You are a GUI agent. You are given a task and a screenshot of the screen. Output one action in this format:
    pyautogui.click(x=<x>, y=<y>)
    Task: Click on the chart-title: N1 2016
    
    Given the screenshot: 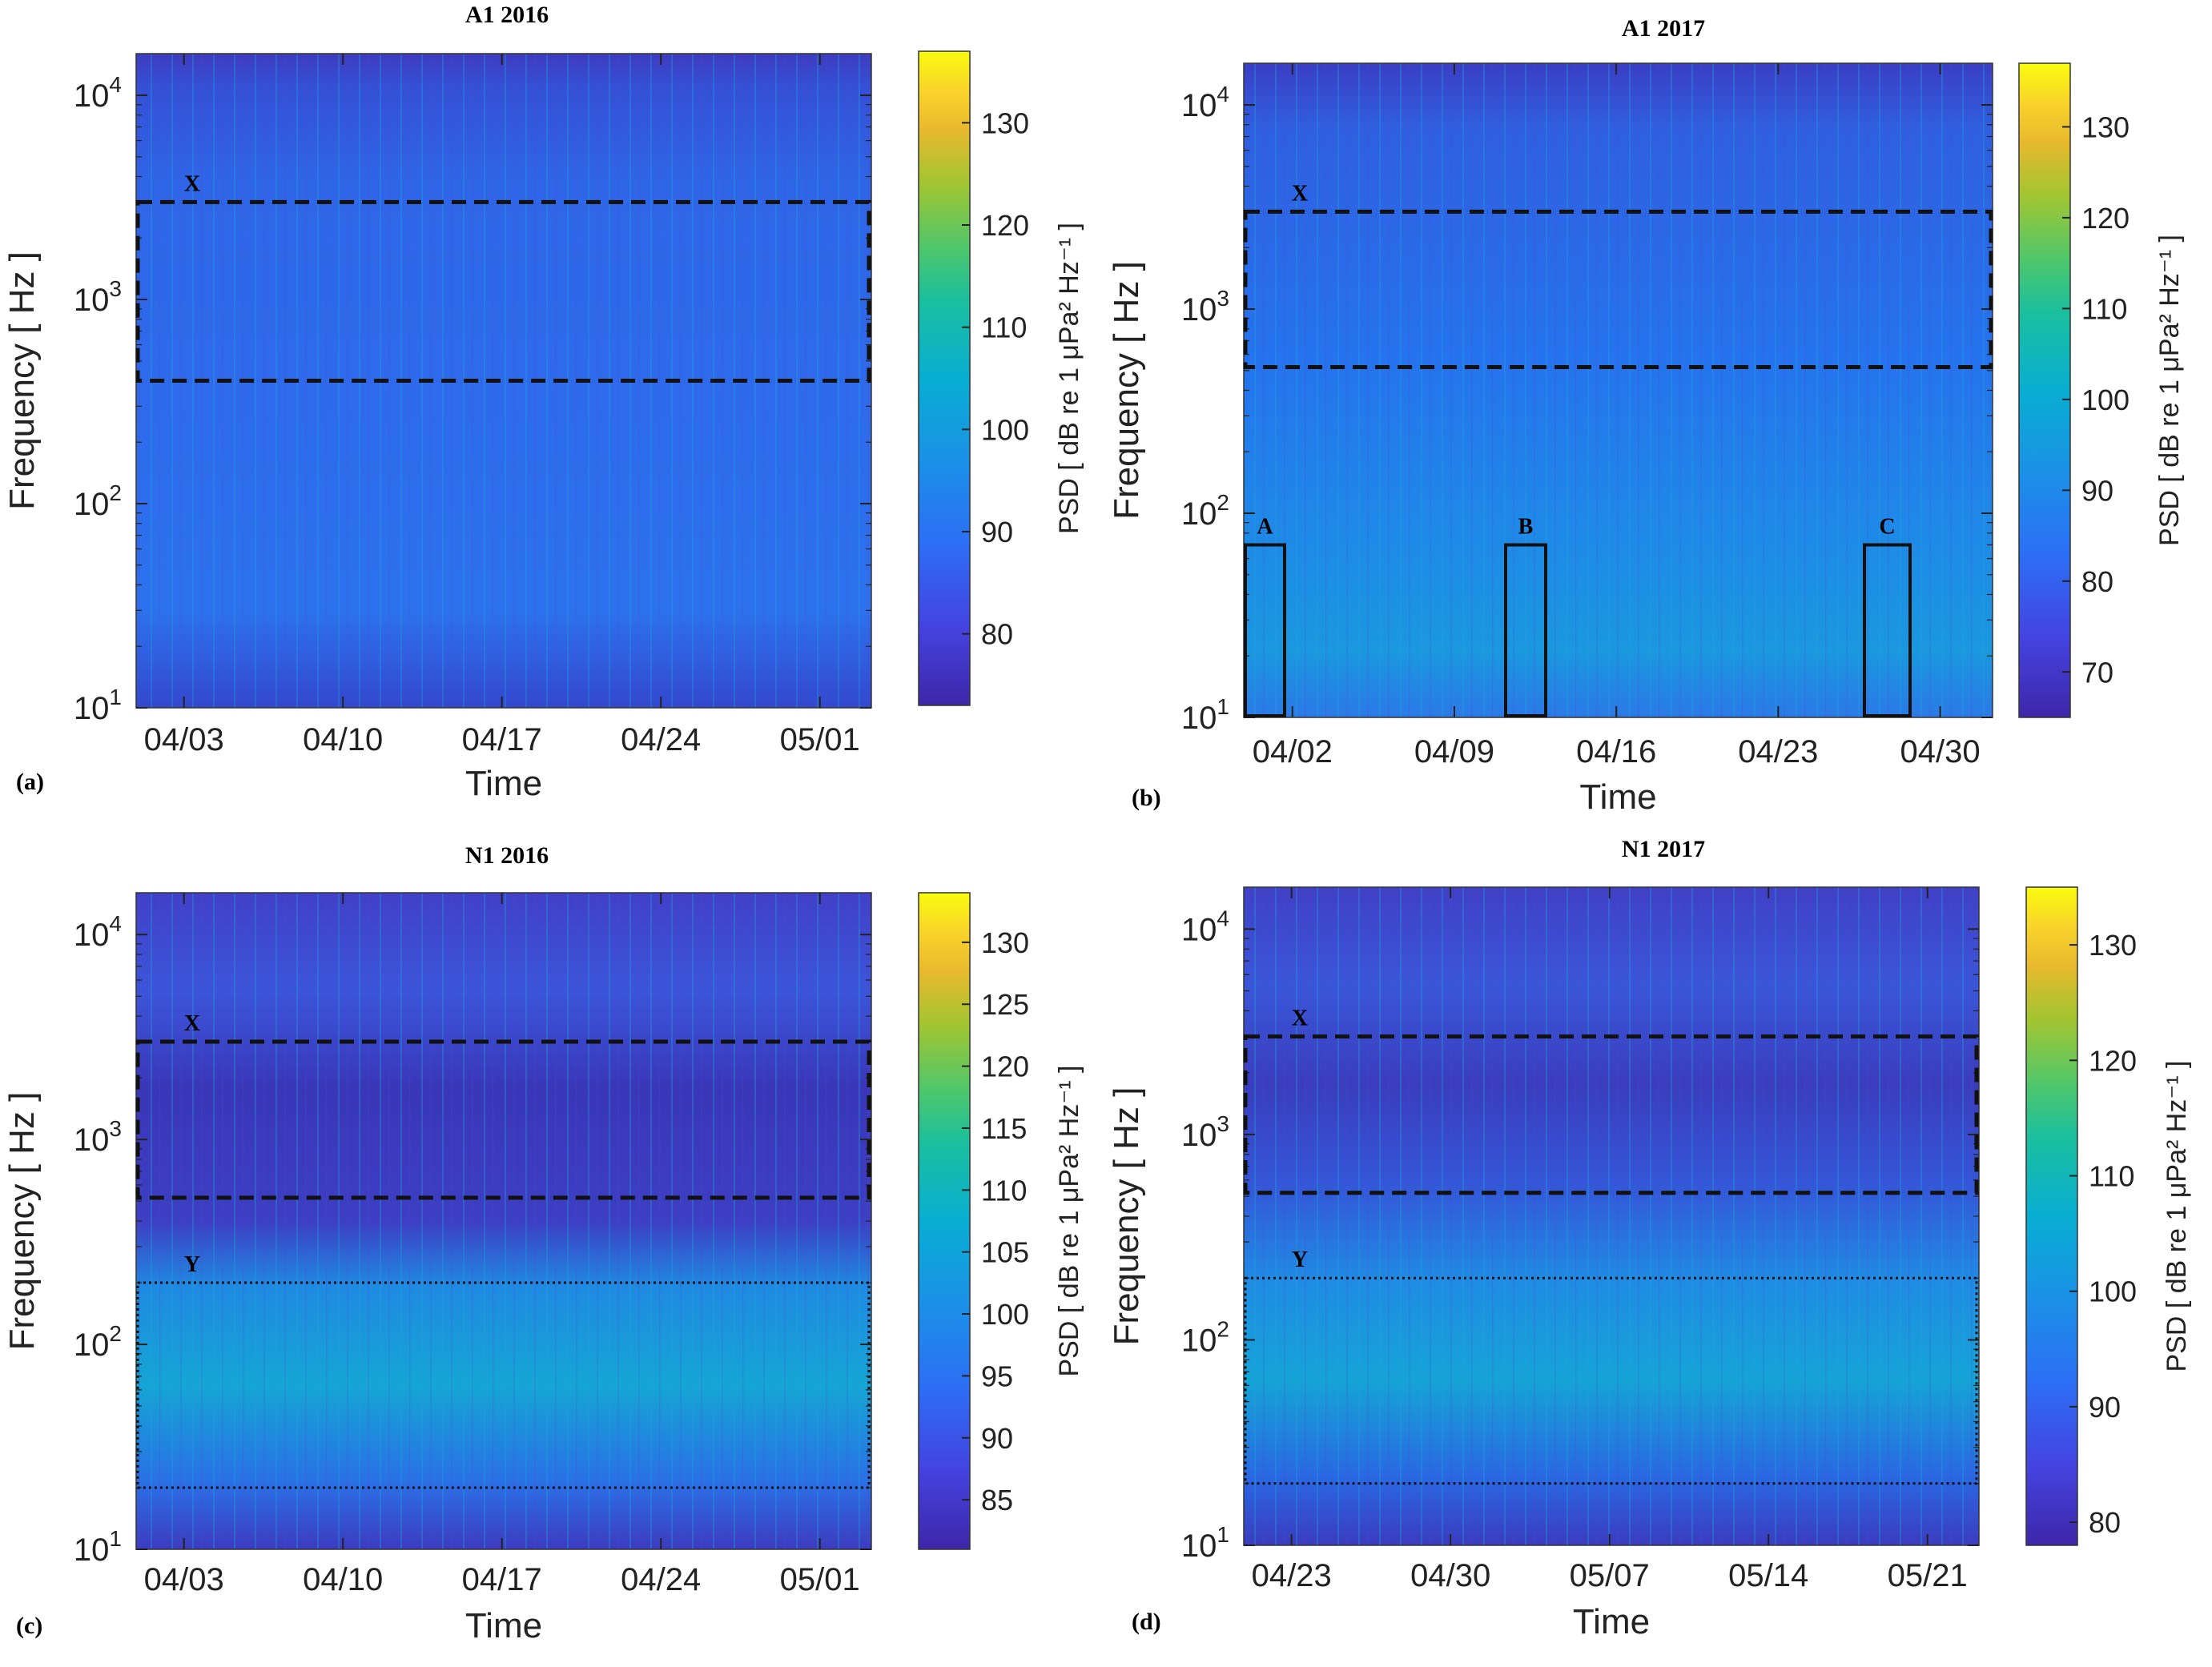 What is the action you would take?
    pyautogui.click(x=507, y=855)
    